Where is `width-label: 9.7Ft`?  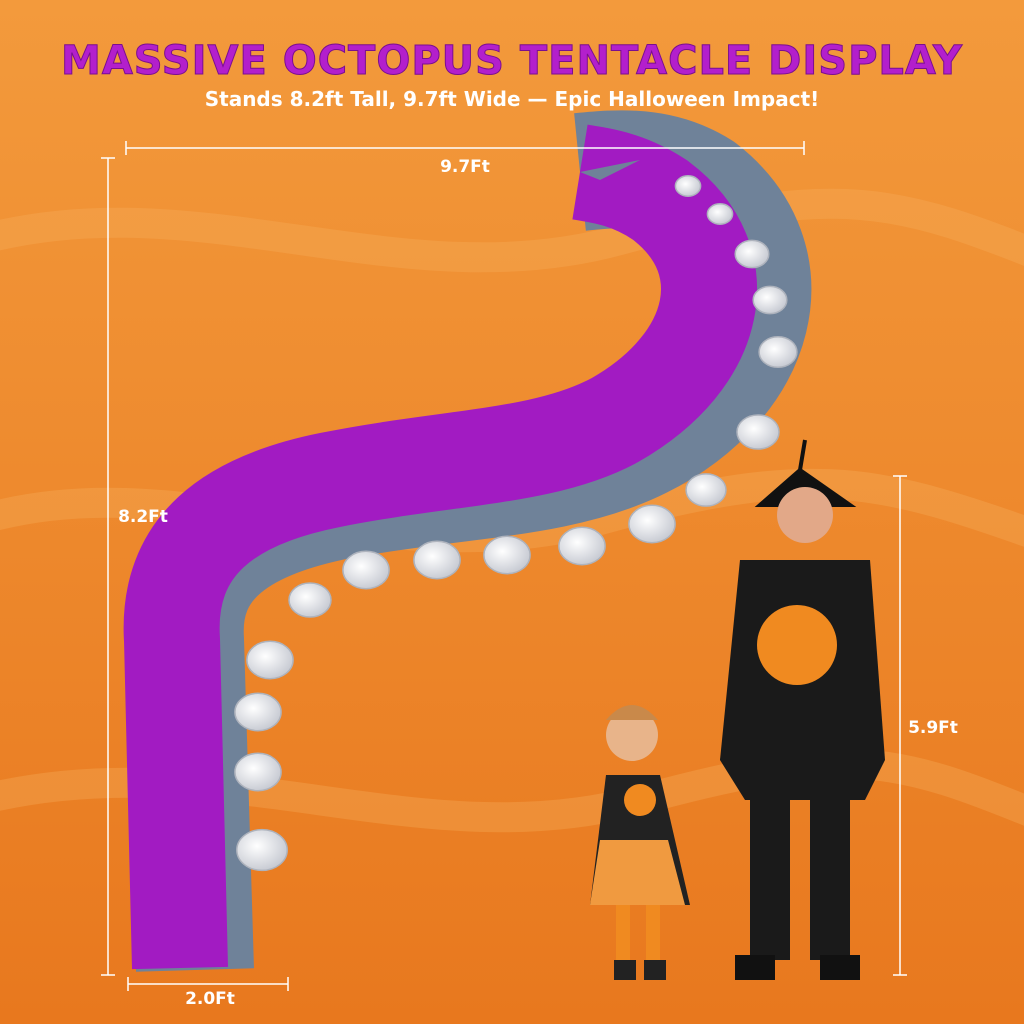
width-label: 9.7Ft is located at coordinates (465, 167).